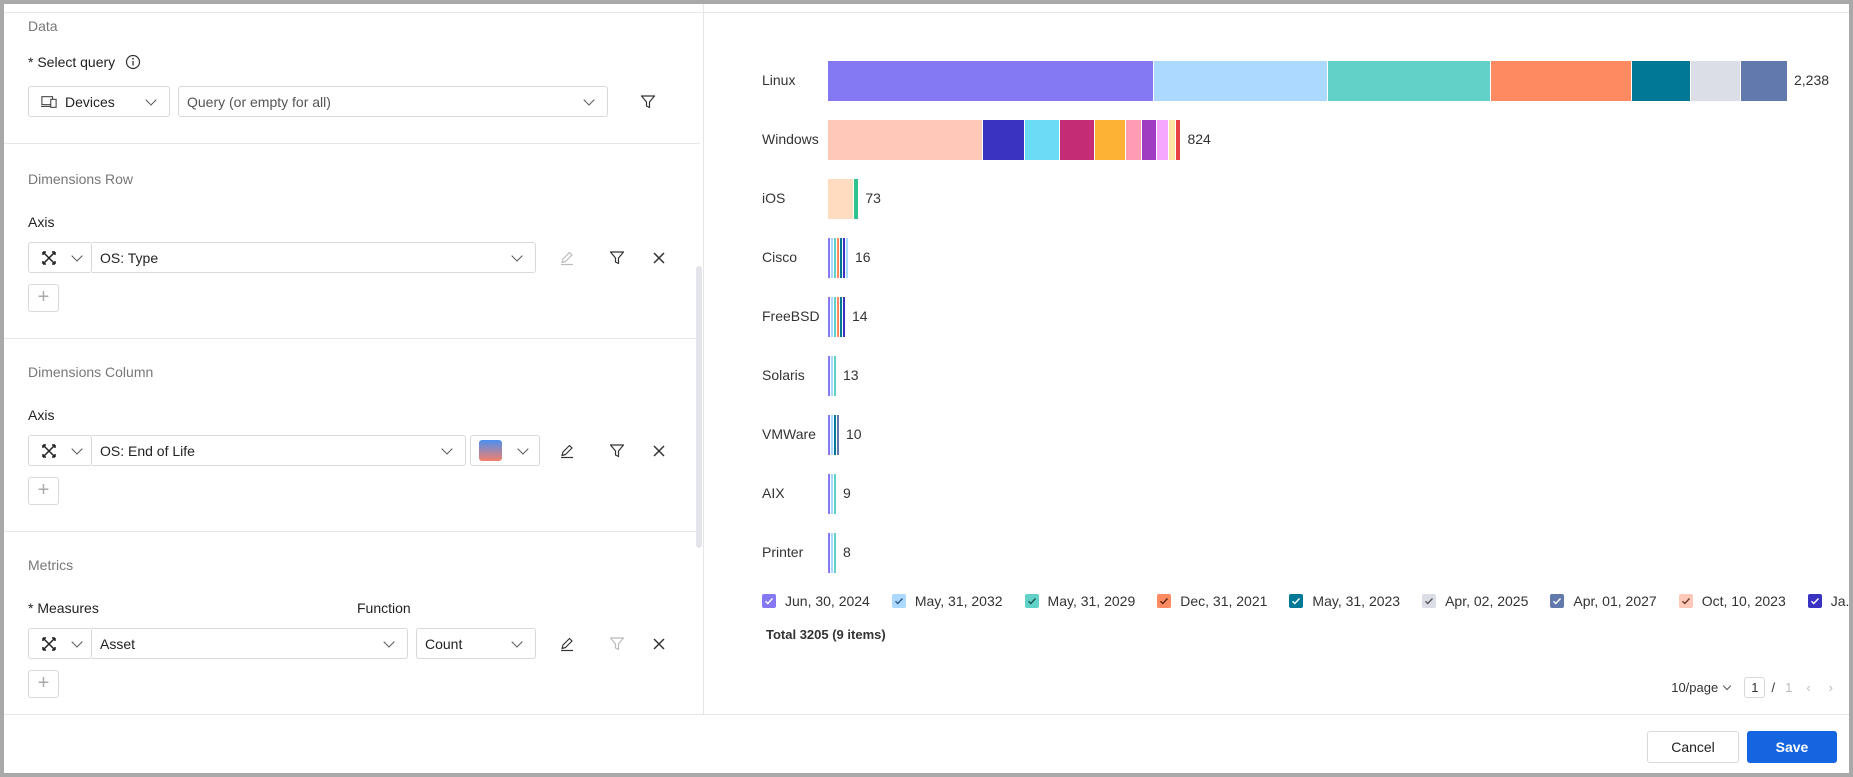 The height and width of the screenshot is (777, 1853). What do you see at coordinates (393, 101) in the screenshot?
I see `query-input: Query (or empty for all)` at bounding box center [393, 101].